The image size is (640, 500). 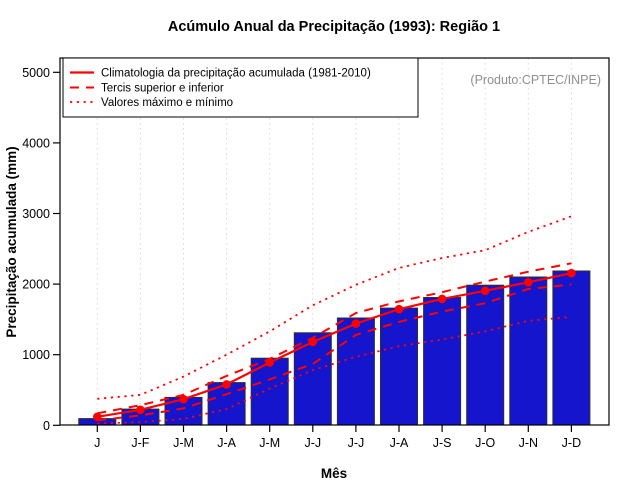 I want to click on x-tick-label: J, so click(x=97, y=443).